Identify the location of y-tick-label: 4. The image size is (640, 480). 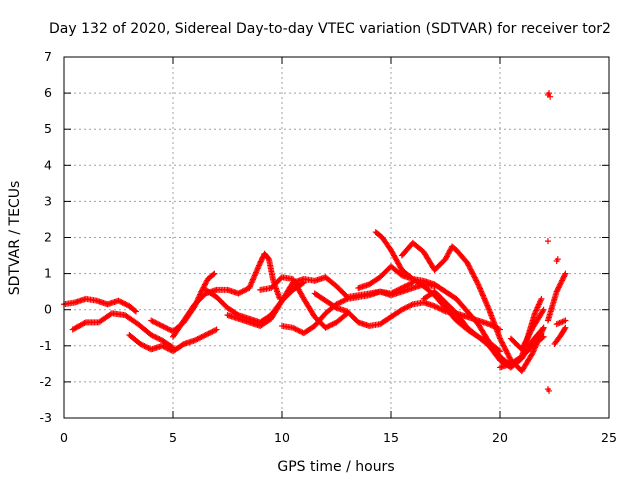
(48, 164).